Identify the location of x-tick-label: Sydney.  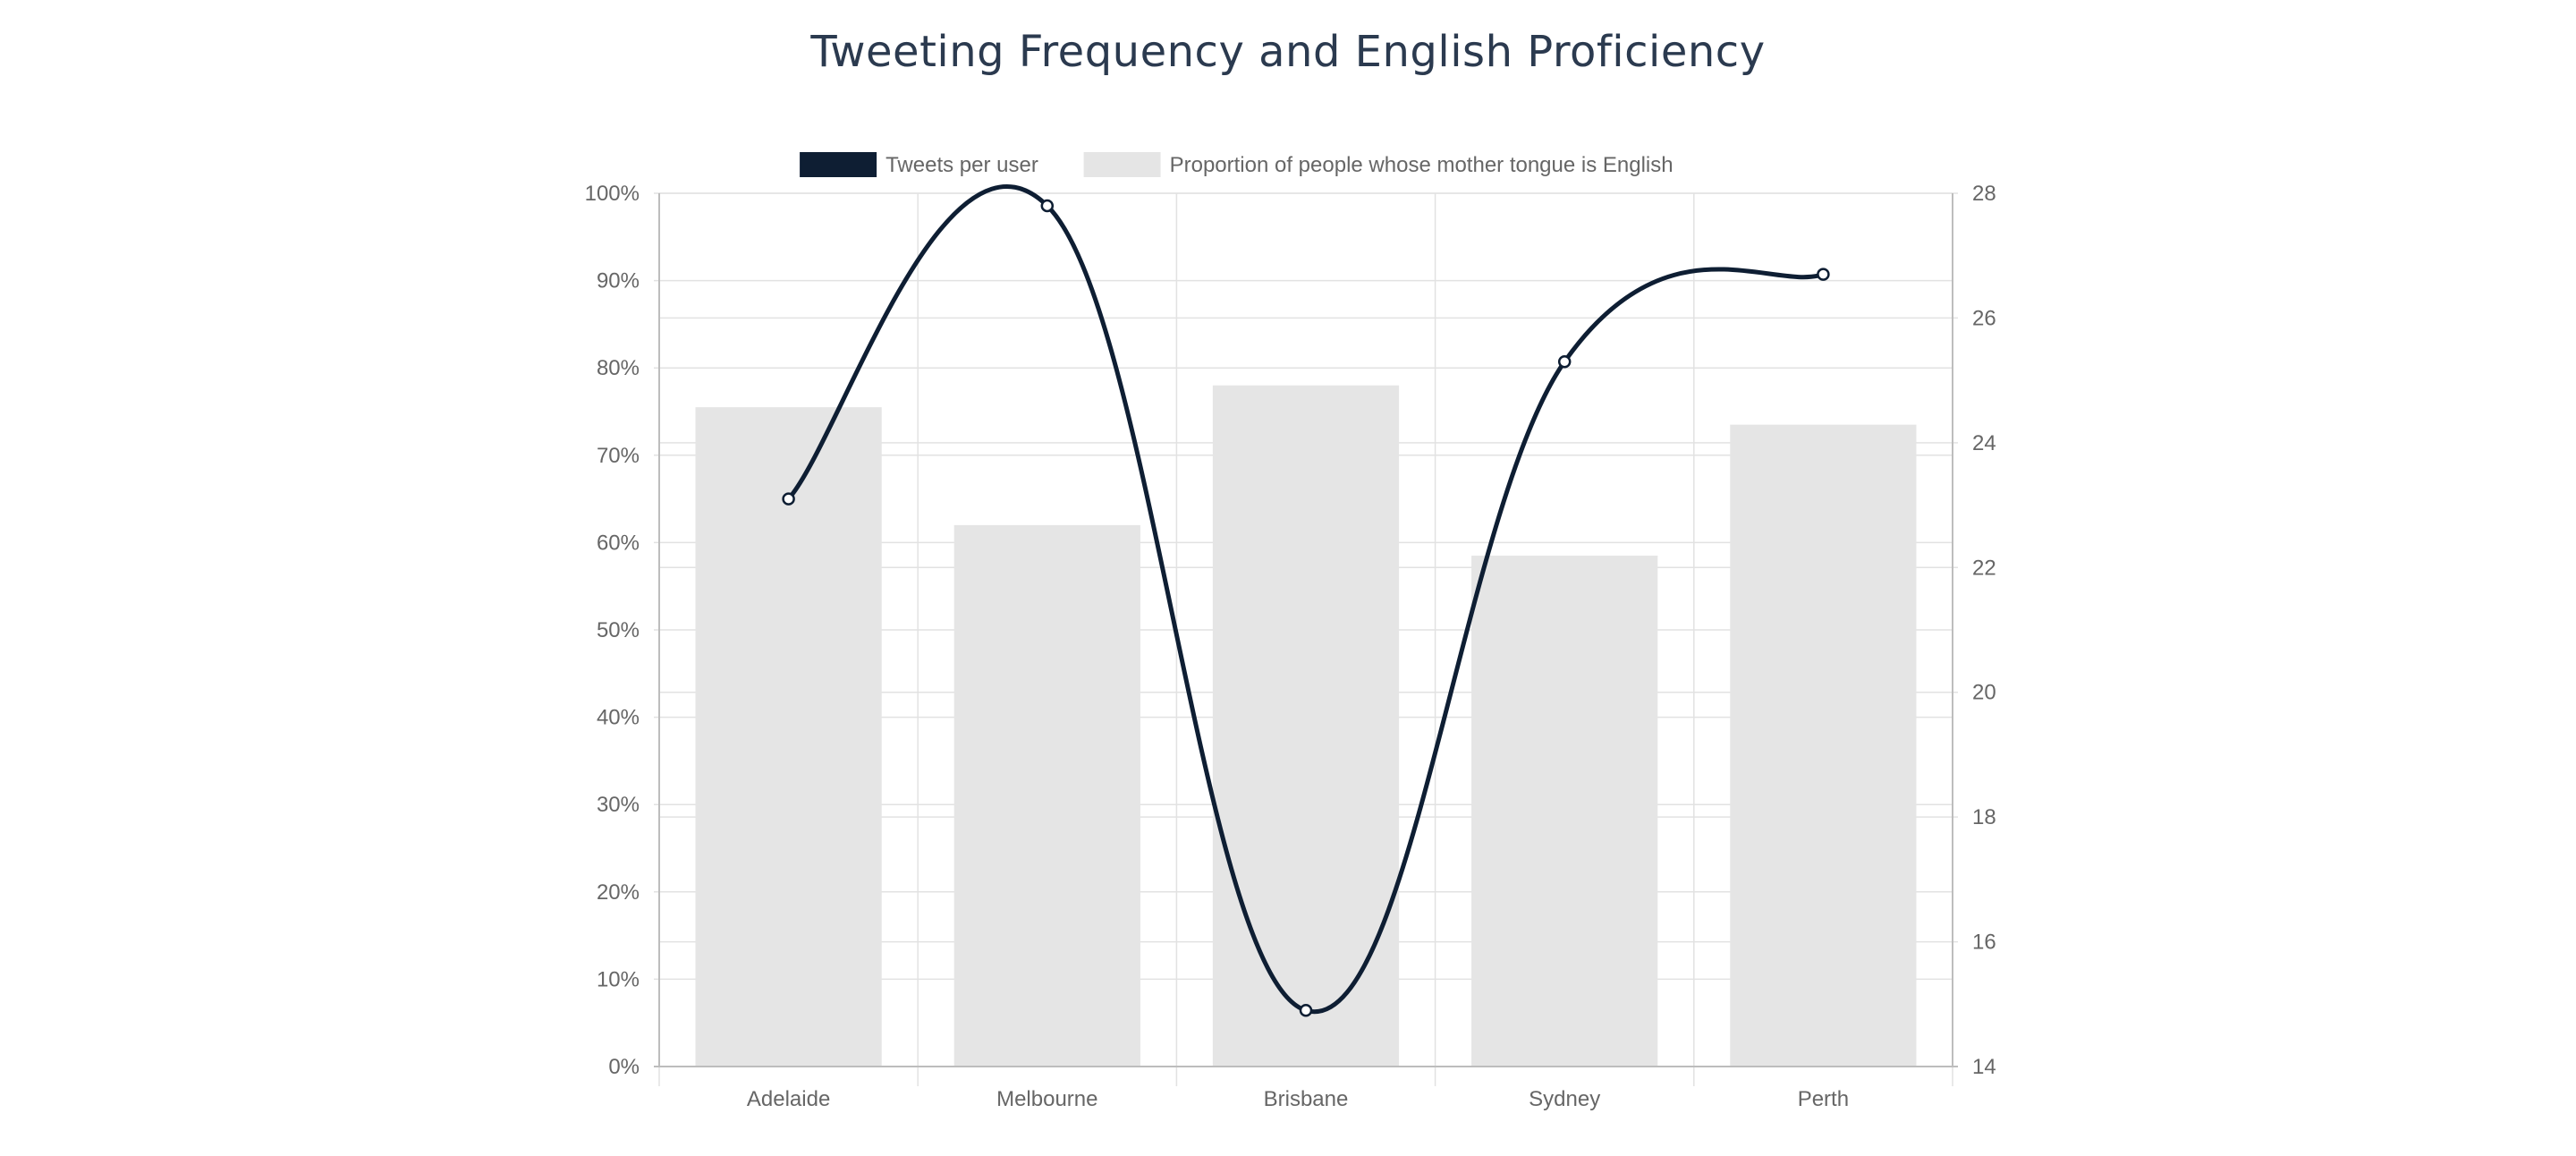
(1564, 1099).